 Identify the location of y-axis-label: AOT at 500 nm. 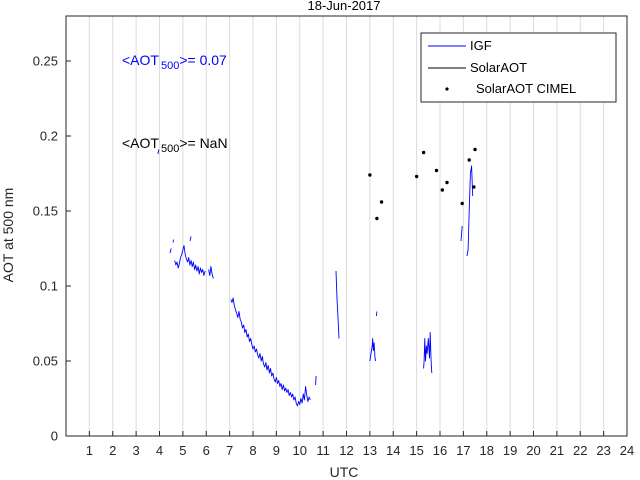
(8, 235).